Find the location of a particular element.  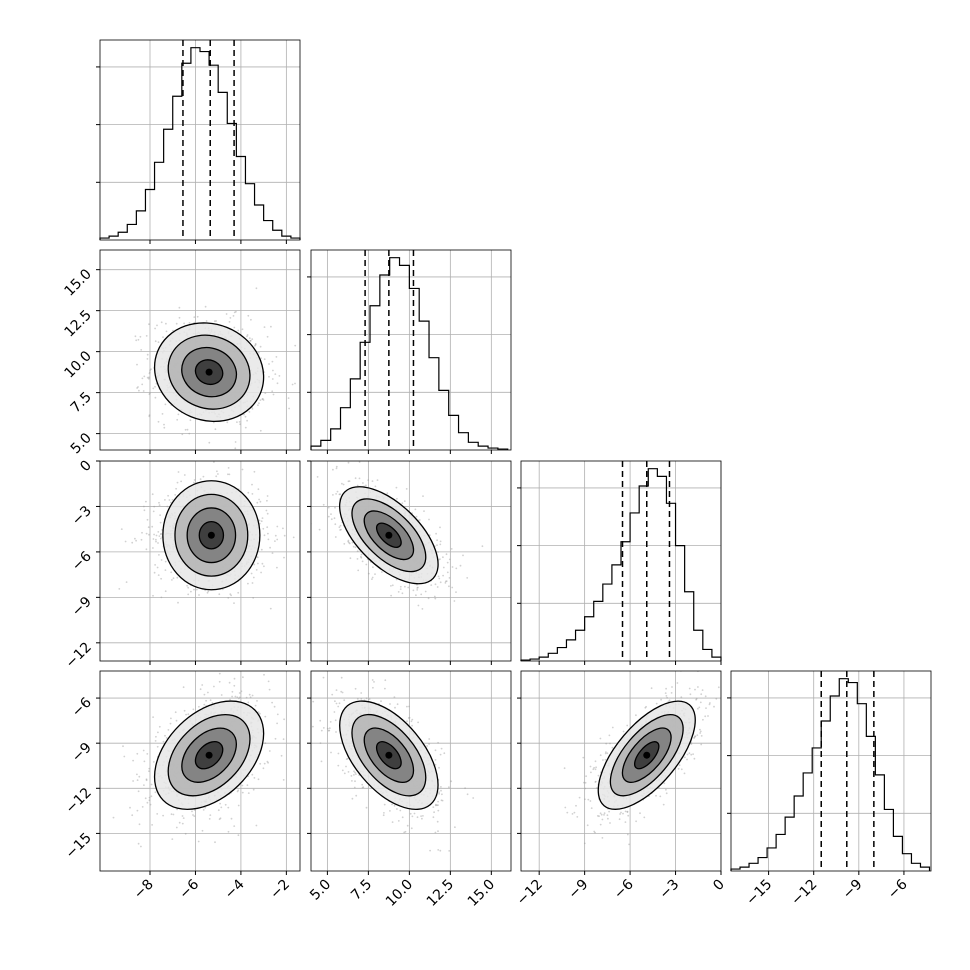

histogram-step is located at coordinates (409, 353).